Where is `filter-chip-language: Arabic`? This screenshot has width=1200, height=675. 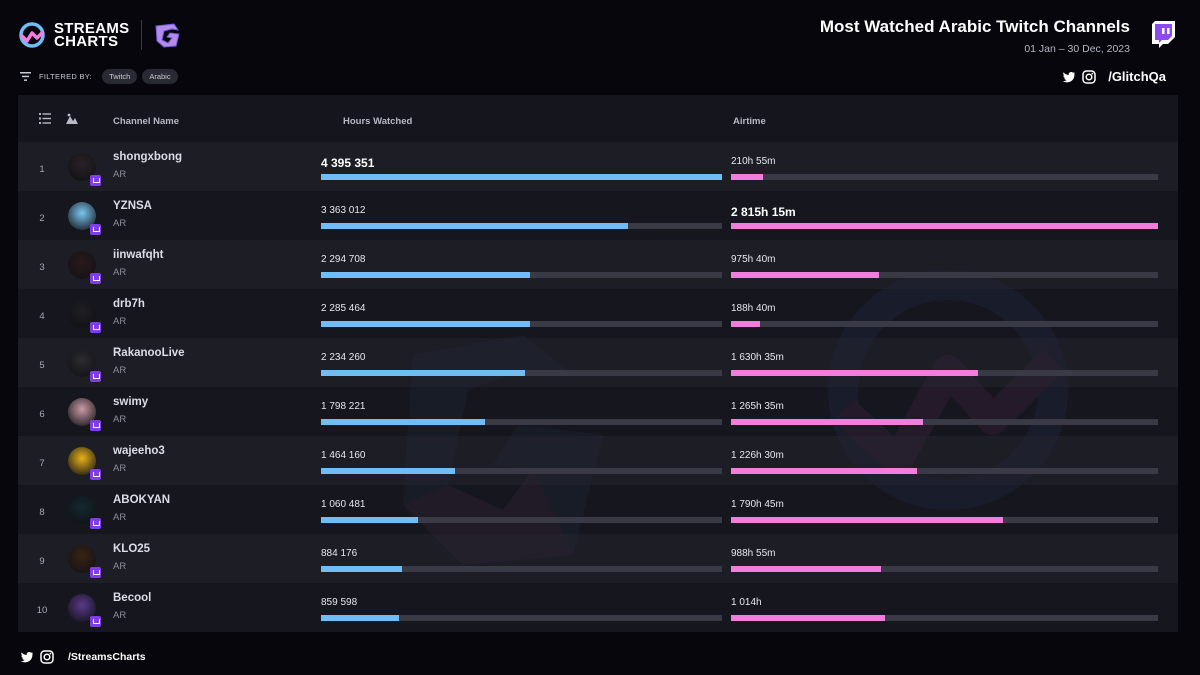 filter-chip-language: Arabic is located at coordinates (160, 76).